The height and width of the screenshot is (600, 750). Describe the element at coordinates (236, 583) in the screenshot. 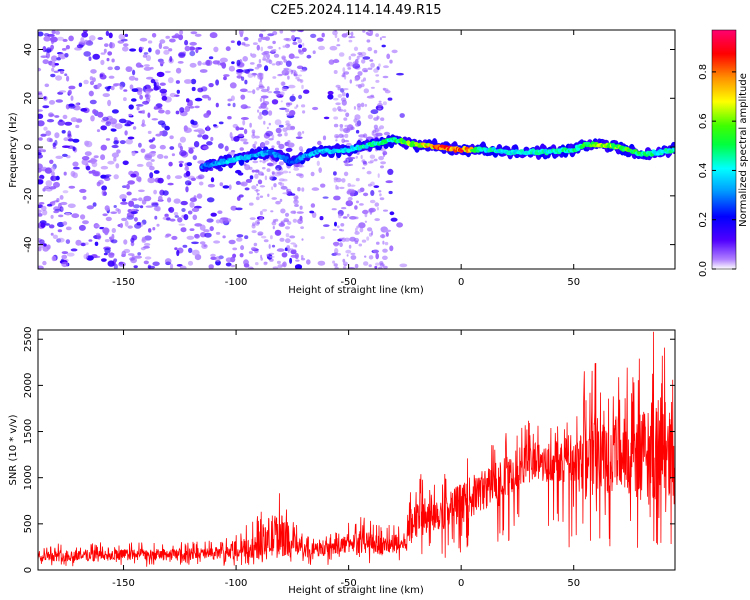

I see `bottom-x-tick-label: -100` at that location.